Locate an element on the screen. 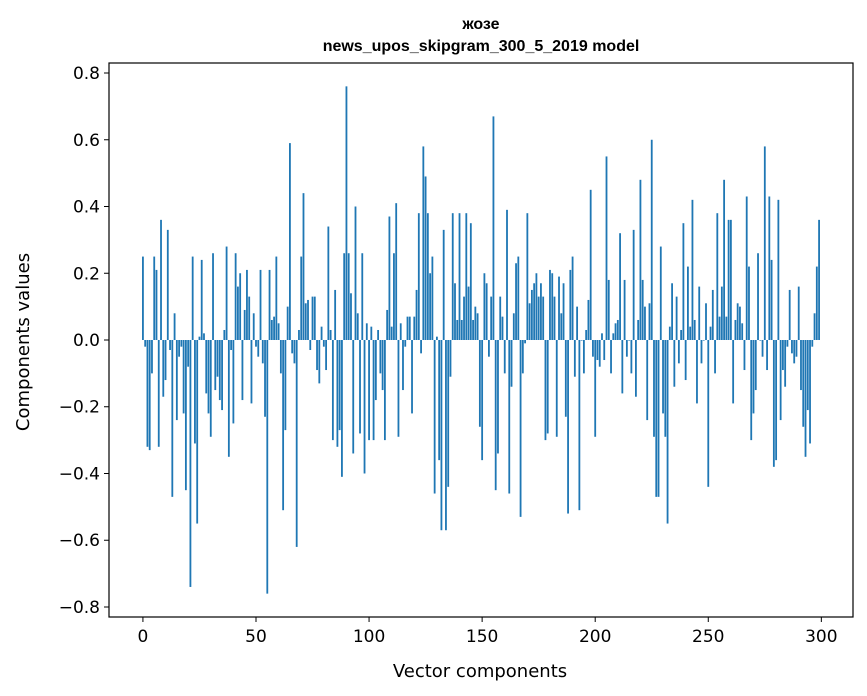 The width and height of the screenshot is (867, 696). y-axis-ticks: −0.8 −0.6 −0.4 −0.2 0.0 0.2 0.4 0.6 0.8 is located at coordinates (84, 341).